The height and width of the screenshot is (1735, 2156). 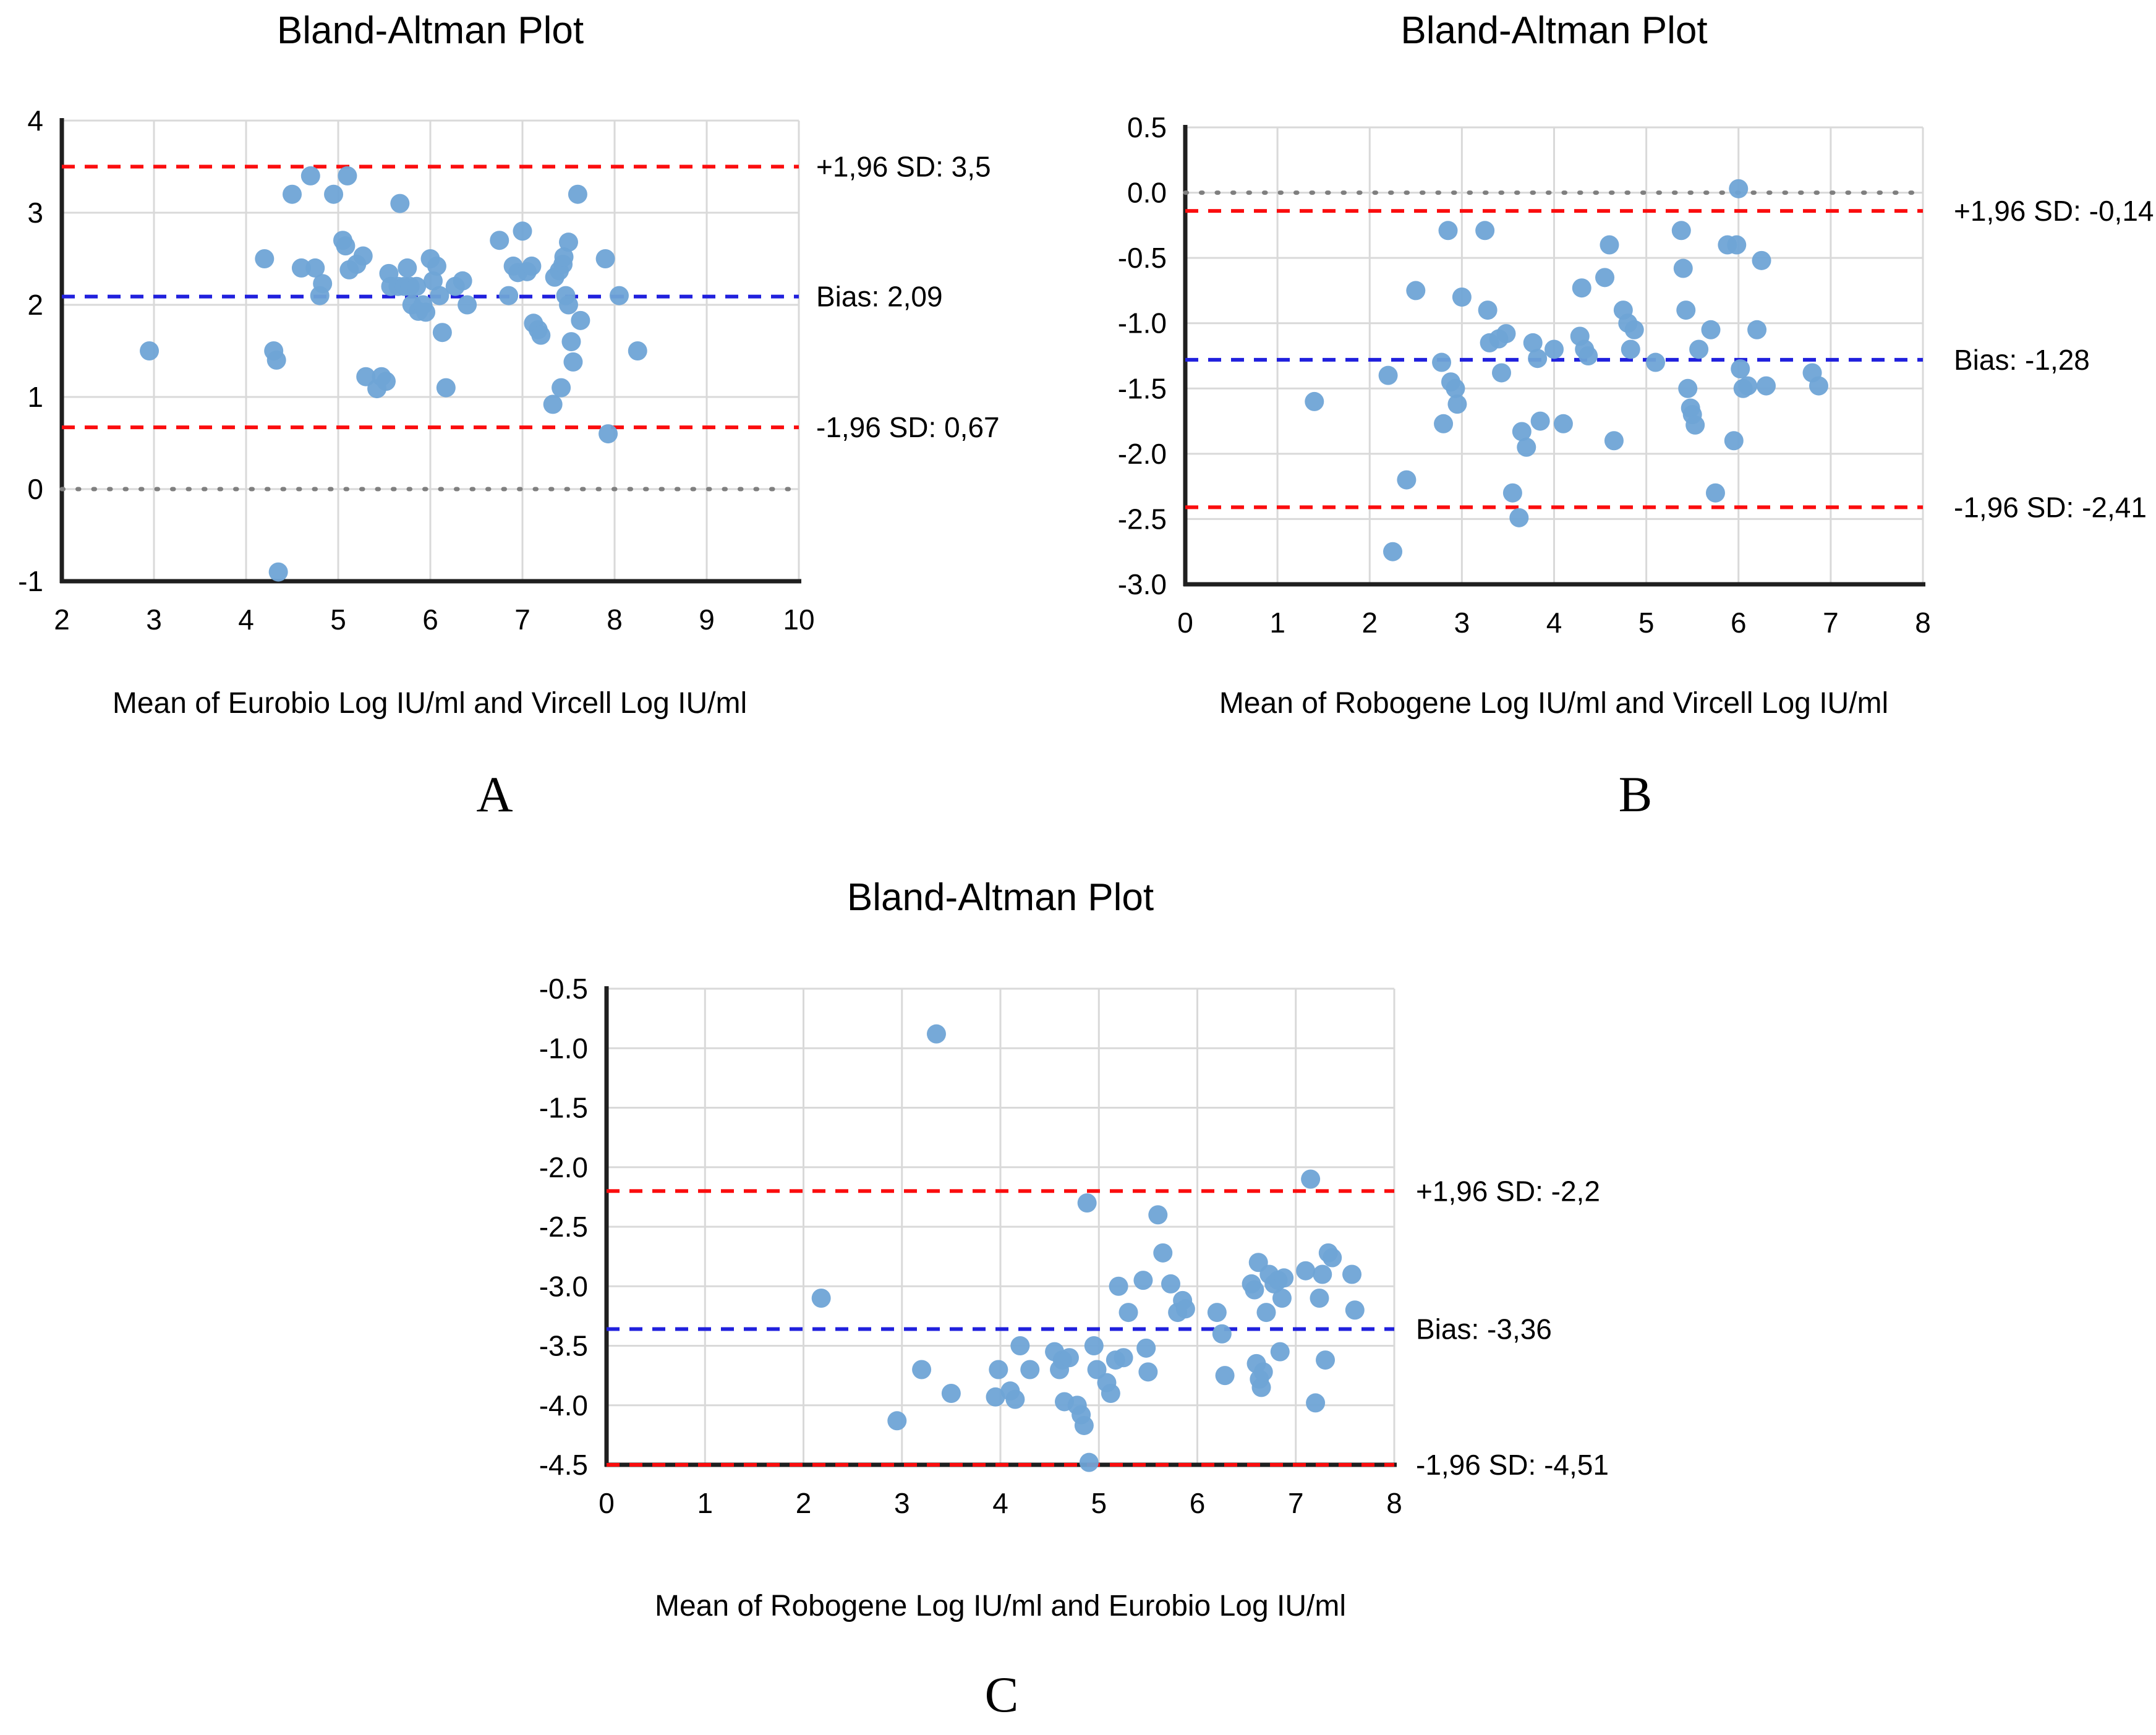 I want to click on y-tick-label: -1.0, so click(x=563, y=1048).